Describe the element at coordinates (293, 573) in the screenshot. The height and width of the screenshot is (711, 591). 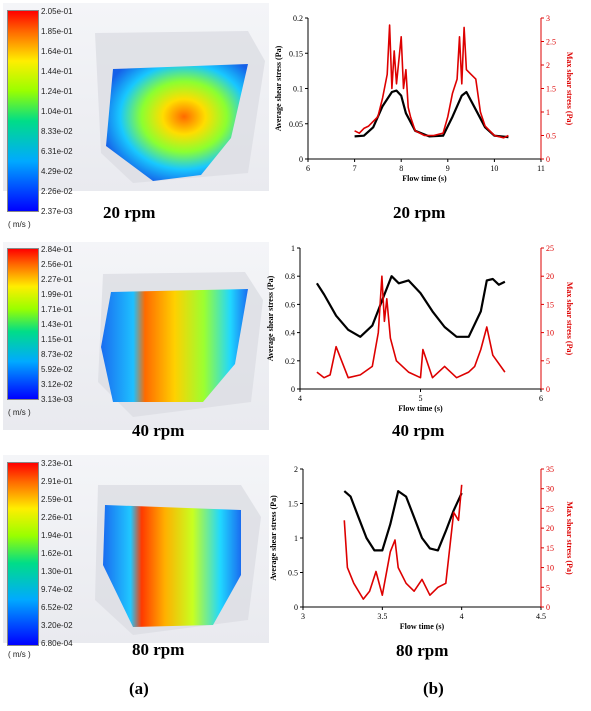
I see `y-tick-label: 0.5` at that location.